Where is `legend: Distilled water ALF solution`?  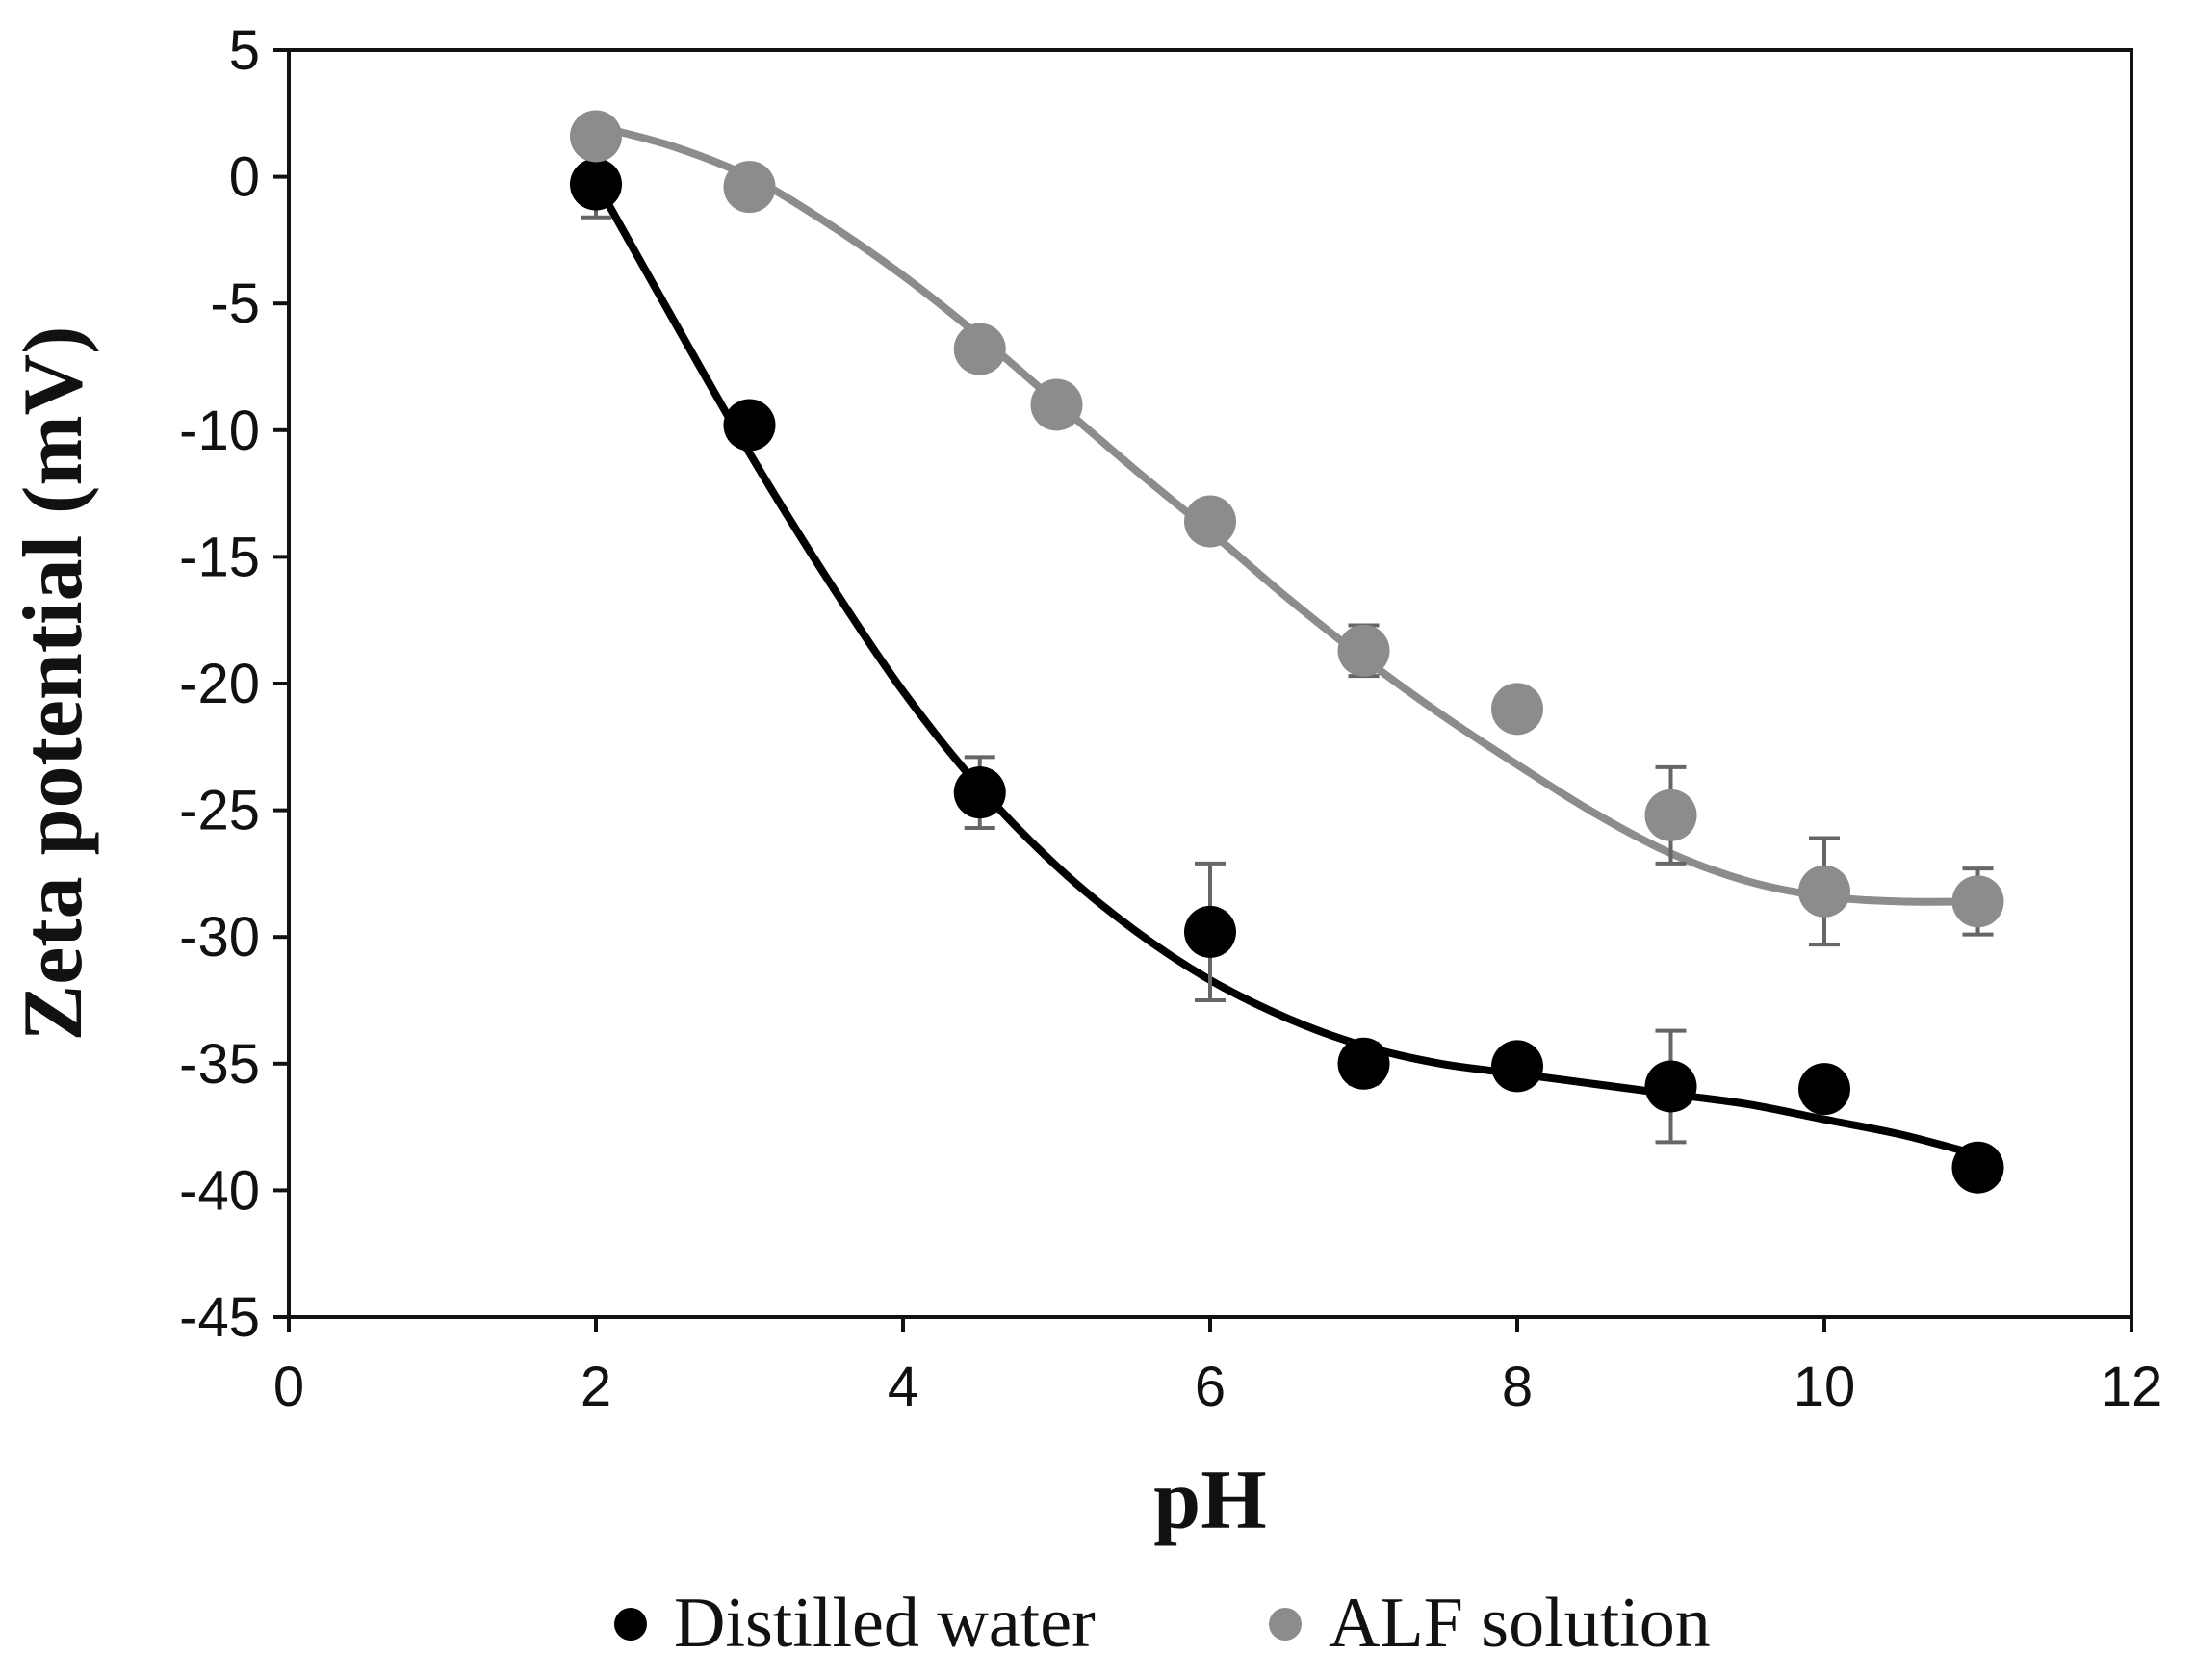
legend: Distilled water ALF solution is located at coordinates (1163, 1624).